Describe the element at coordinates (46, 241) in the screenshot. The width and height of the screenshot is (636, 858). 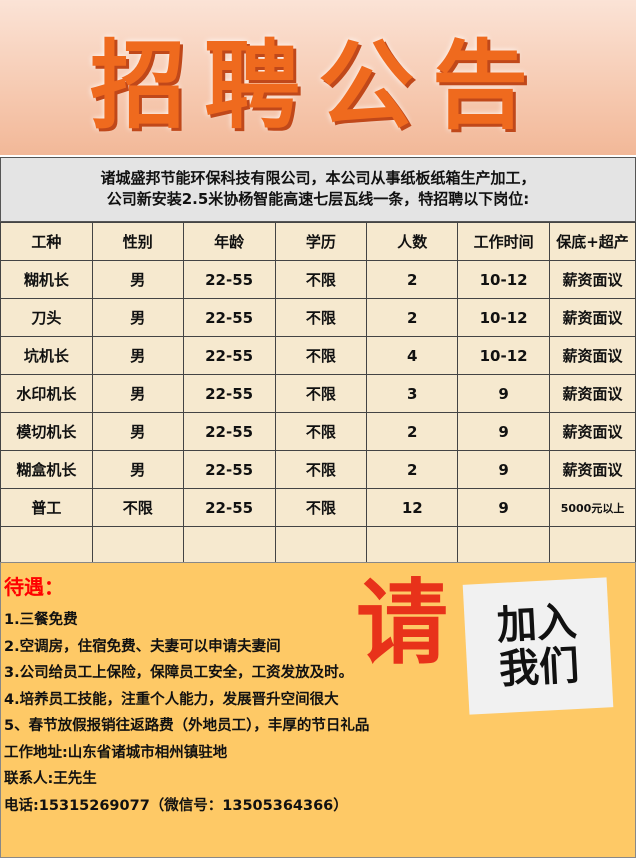
I see `table-cell: 工种` at that location.